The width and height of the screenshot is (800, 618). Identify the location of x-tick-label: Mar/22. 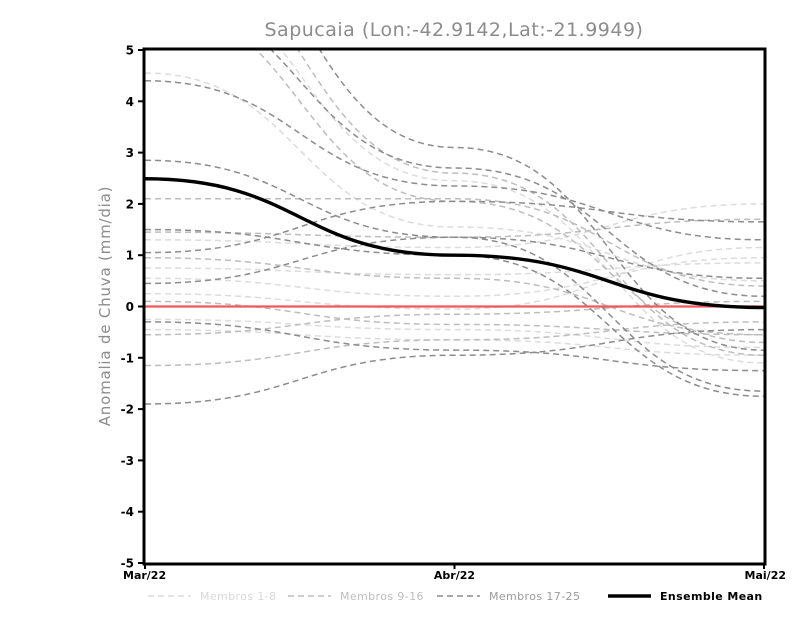
(144, 575).